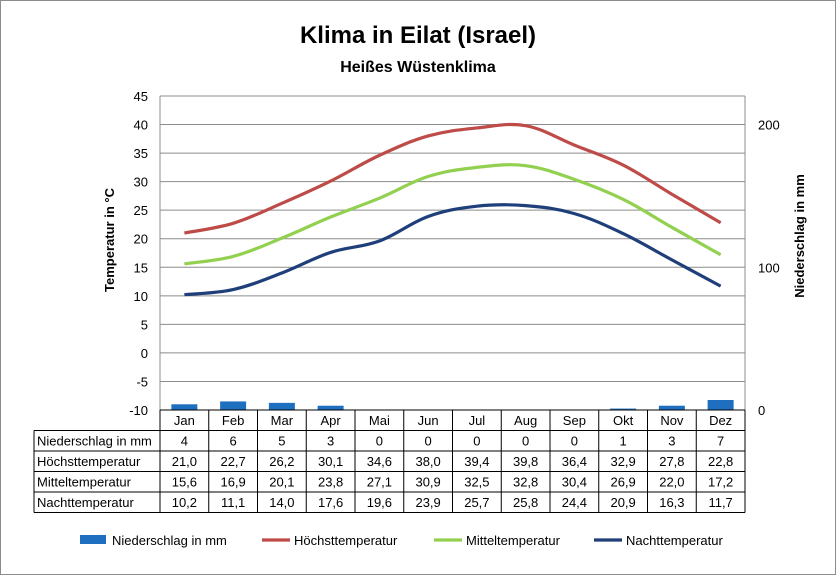 Image resolution: width=836 pixels, height=575 pixels. Describe the element at coordinates (330, 461) in the screenshot. I see `data-label: 30,1` at that location.